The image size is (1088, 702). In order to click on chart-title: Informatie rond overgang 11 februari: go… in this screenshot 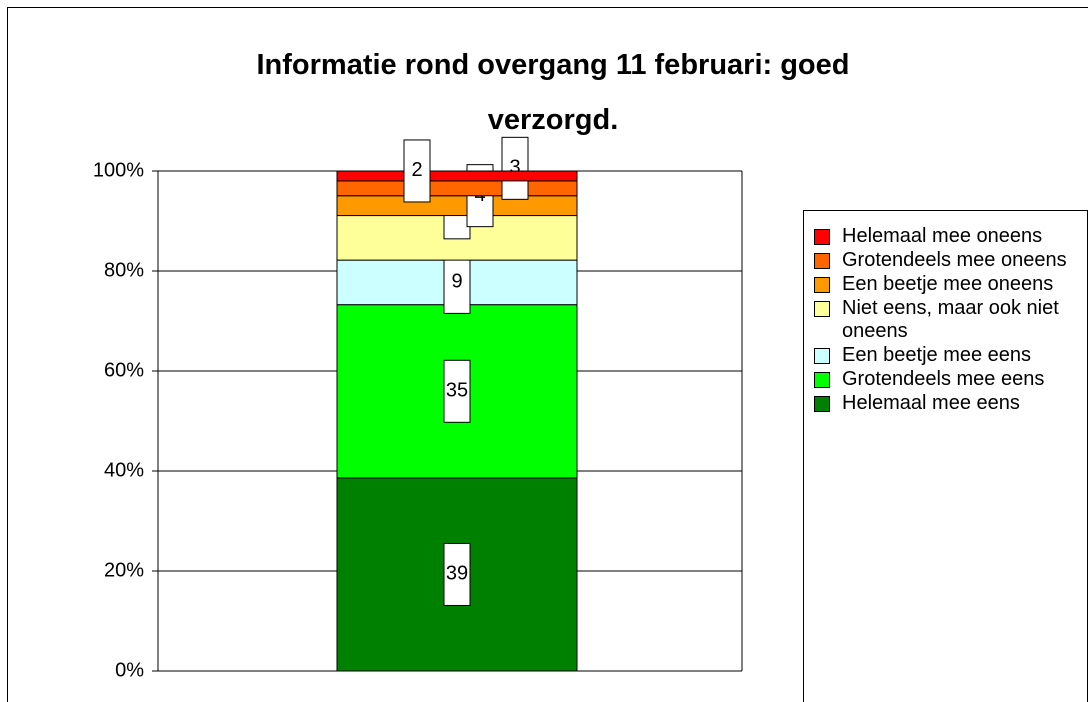, I will do `click(553, 92)`.